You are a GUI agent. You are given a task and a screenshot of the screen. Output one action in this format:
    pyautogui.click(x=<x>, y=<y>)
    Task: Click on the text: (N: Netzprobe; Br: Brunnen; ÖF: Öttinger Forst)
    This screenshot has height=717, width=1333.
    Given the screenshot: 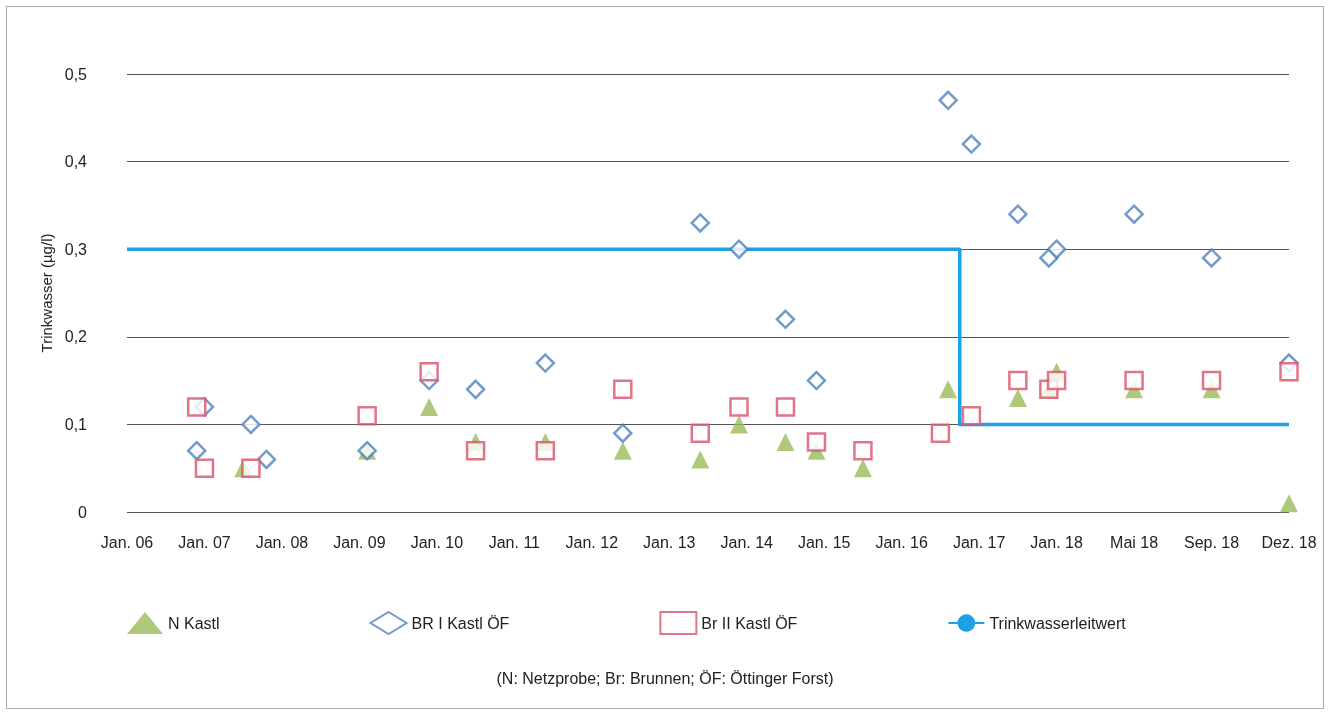 What is the action you would take?
    pyautogui.click(x=665, y=678)
    